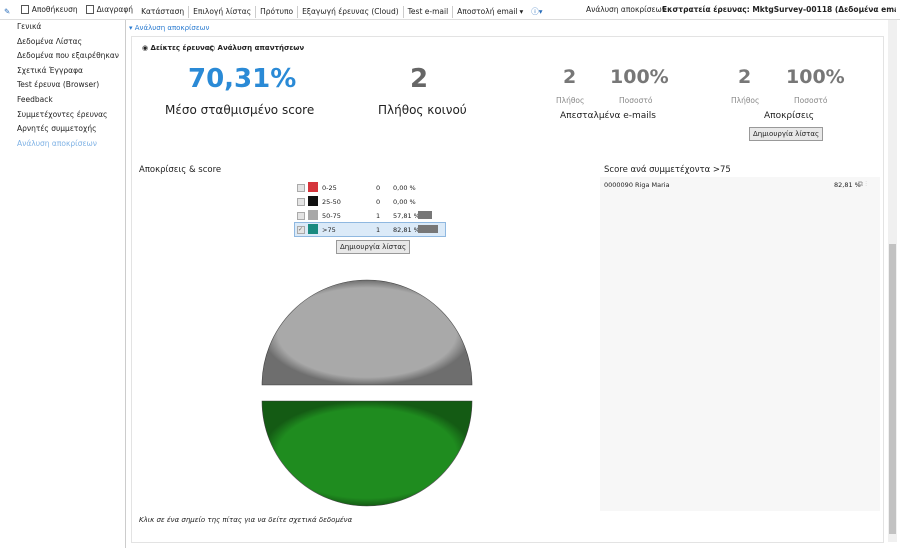 The height and width of the screenshot is (548, 900). I want to click on percent: 57,81 %, so click(406, 216).